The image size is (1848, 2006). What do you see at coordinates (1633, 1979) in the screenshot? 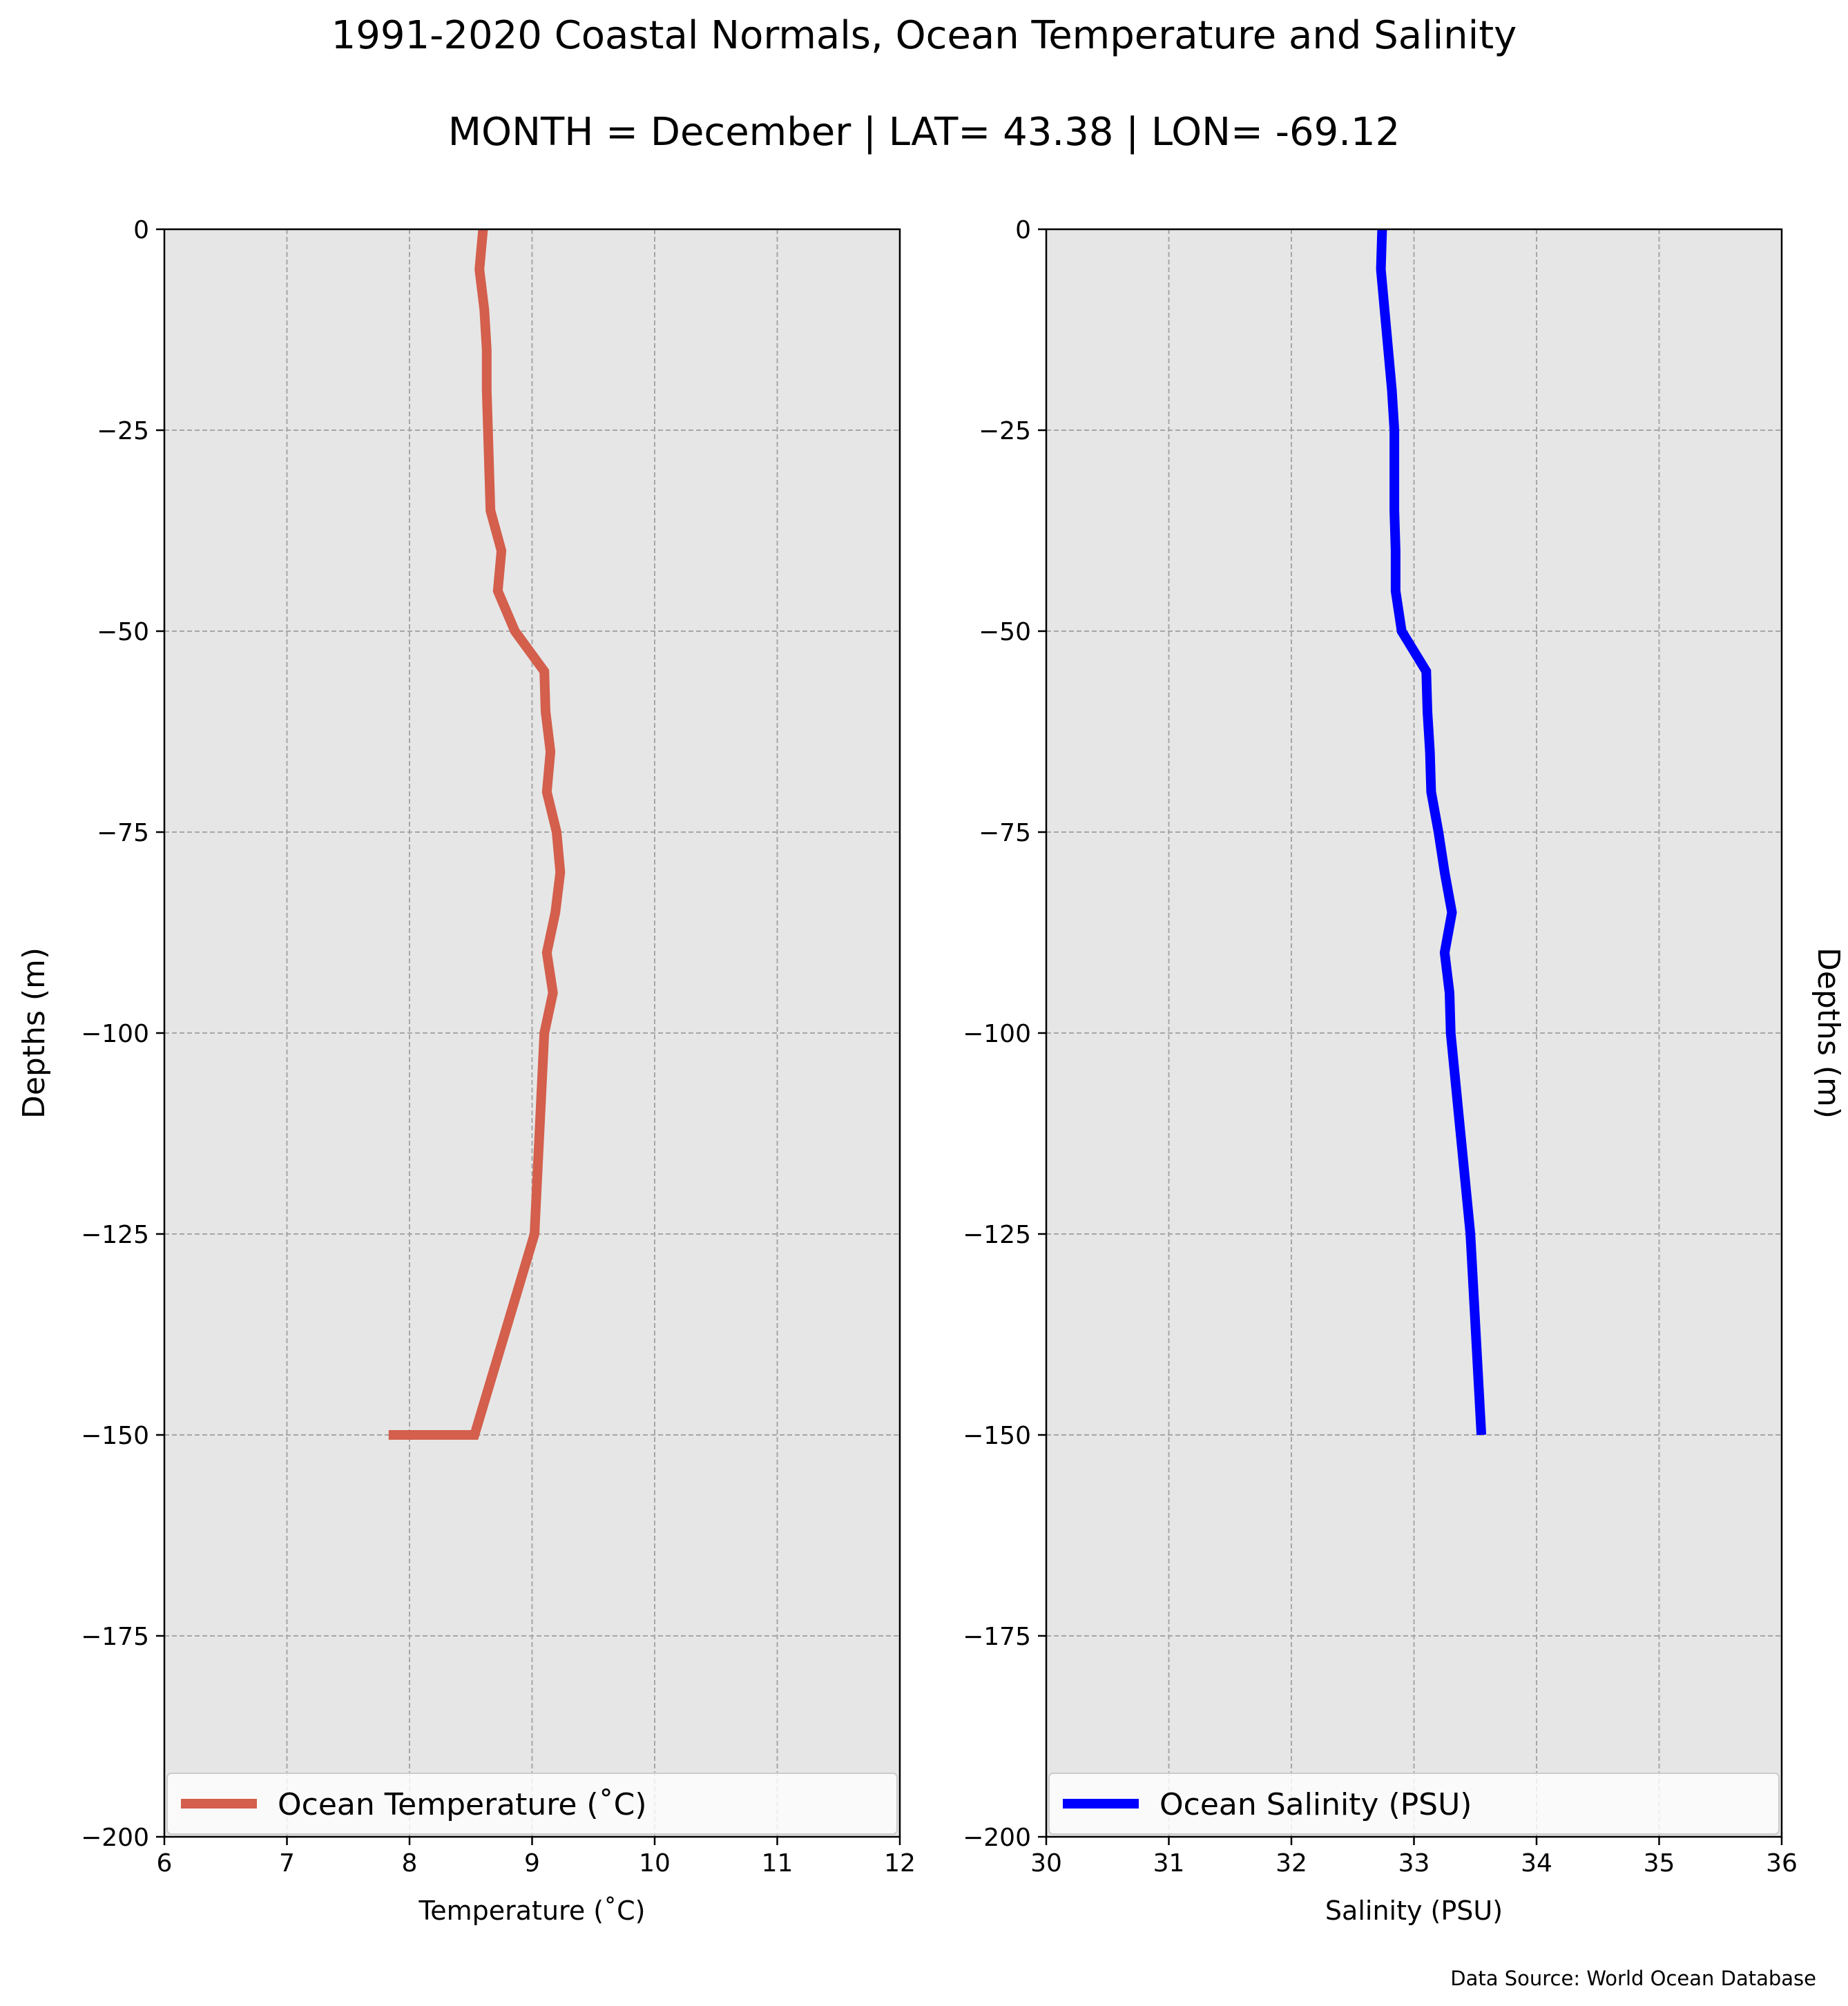
I see `data-source-note: Data Source: World Ocean Database` at bounding box center [1633, 1979].